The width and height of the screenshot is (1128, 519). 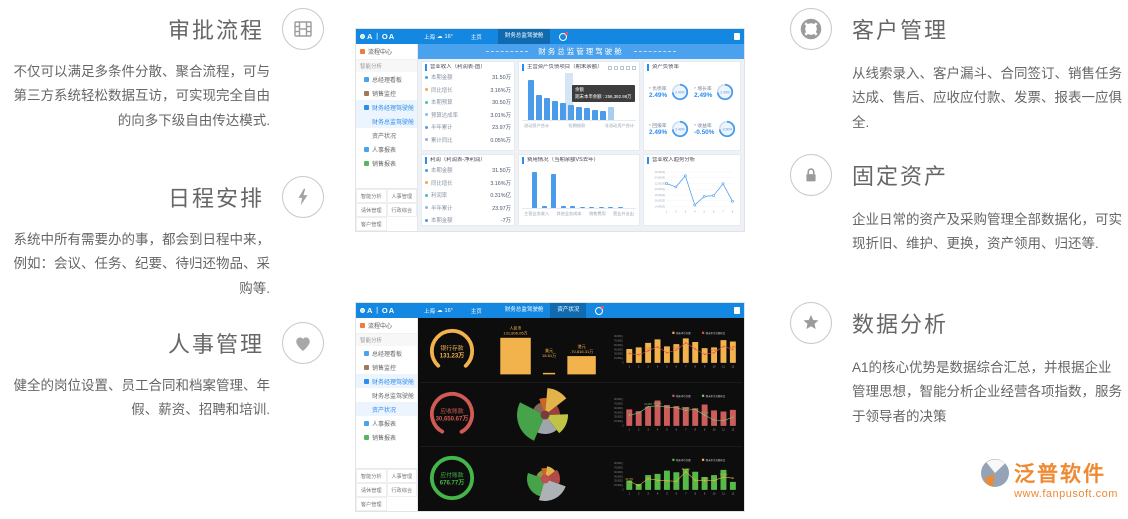 What do you see at coordinates (668, 128) in the screenshot?
I see `gauge-cell: * 回报率 2.49% 2.49%` at bounding box center [668, 128].